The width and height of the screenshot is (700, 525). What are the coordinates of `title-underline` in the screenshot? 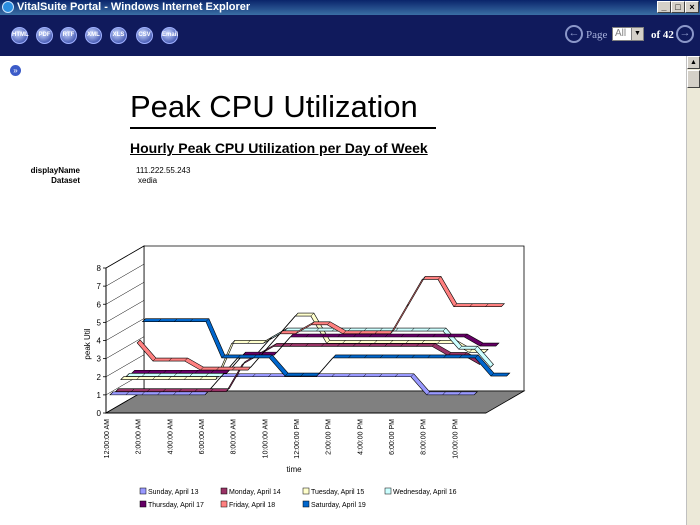 It's located at (283, 128).